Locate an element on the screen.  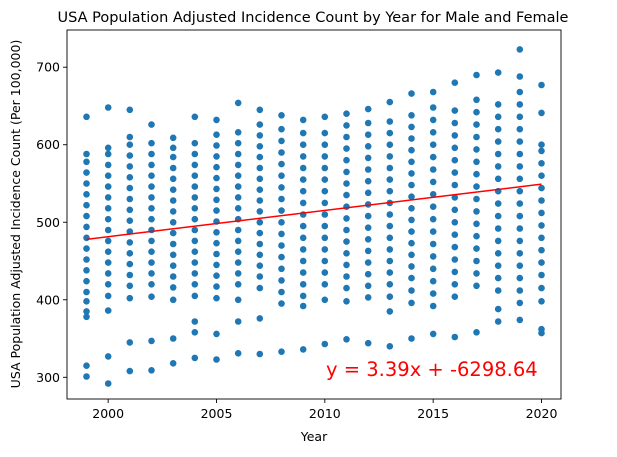
x-tick-label: 2010 is located at coordinates (325, 413).